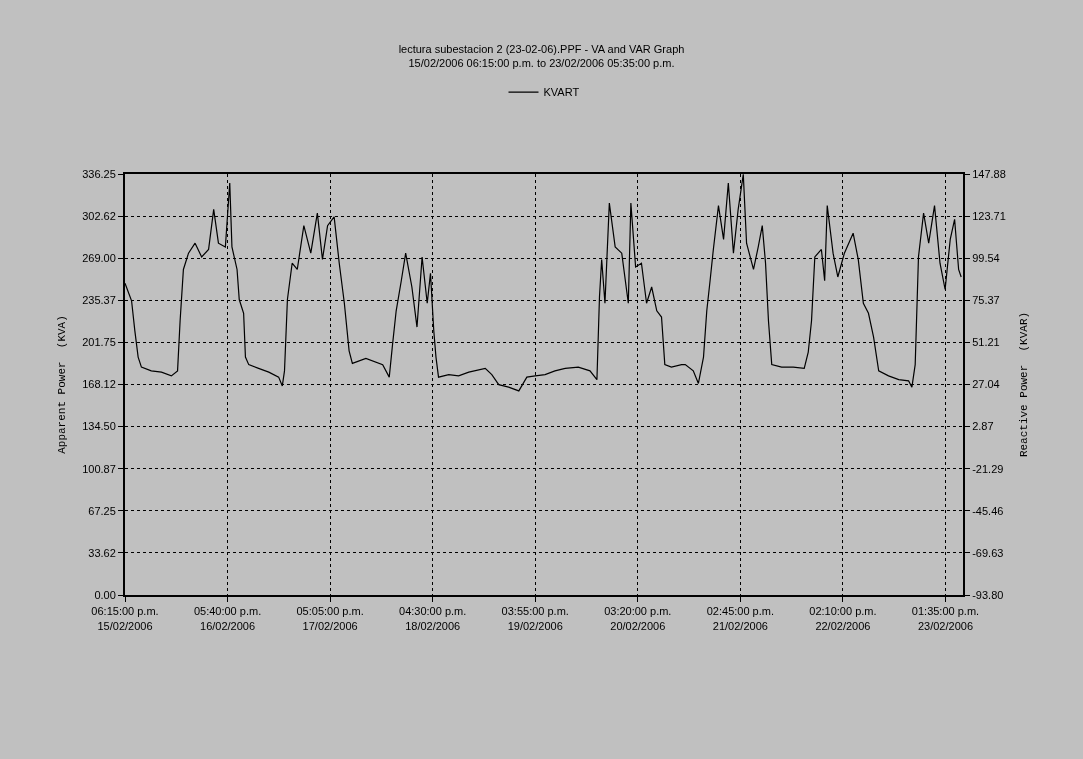 The image size is (1083, 759). Describe the element at coordinates (125, 618) in the screenshot. I see `x-tick-label: 06:15:00 p.m. 15/02/2006` at that location.